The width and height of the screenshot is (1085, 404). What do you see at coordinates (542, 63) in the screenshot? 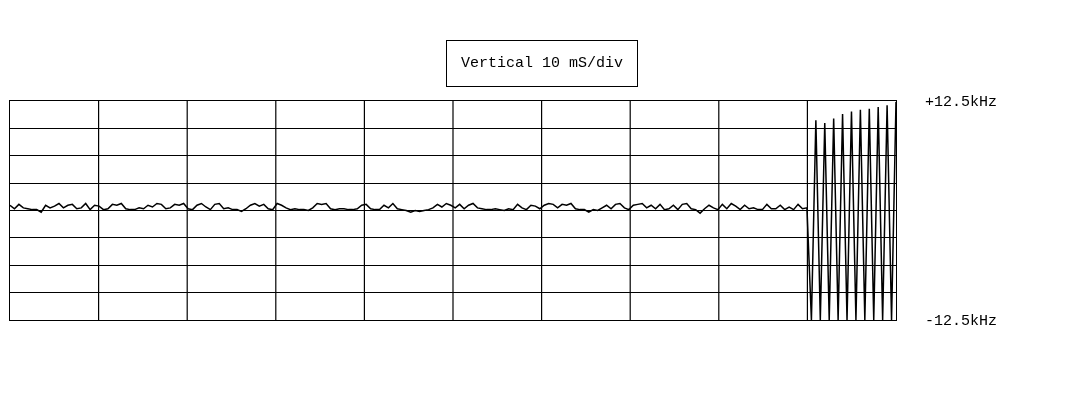
I see `chart-title: Vertical 10 mS/div` at bounding box center [542, 63].